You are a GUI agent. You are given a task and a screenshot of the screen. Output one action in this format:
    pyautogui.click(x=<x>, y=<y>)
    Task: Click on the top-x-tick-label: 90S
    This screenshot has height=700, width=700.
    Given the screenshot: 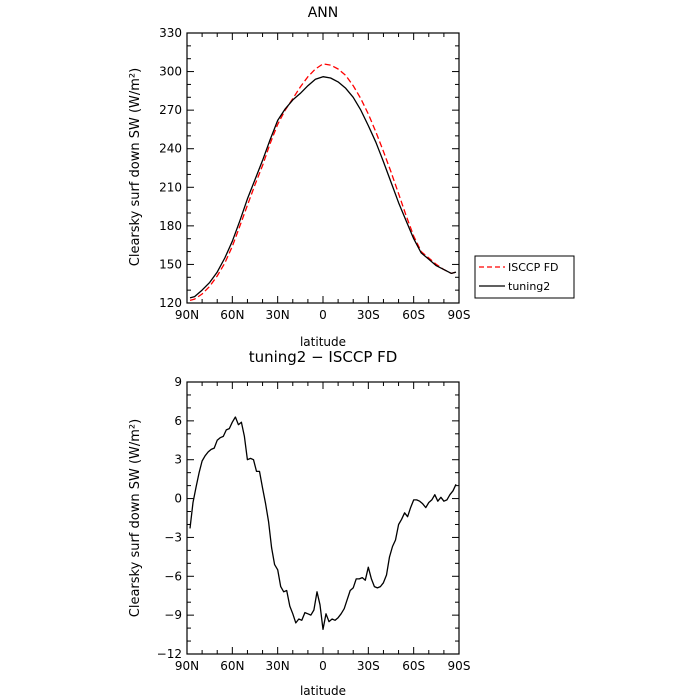 What is the action you would take?
    pyautogui.click(x=459, y=315)
    